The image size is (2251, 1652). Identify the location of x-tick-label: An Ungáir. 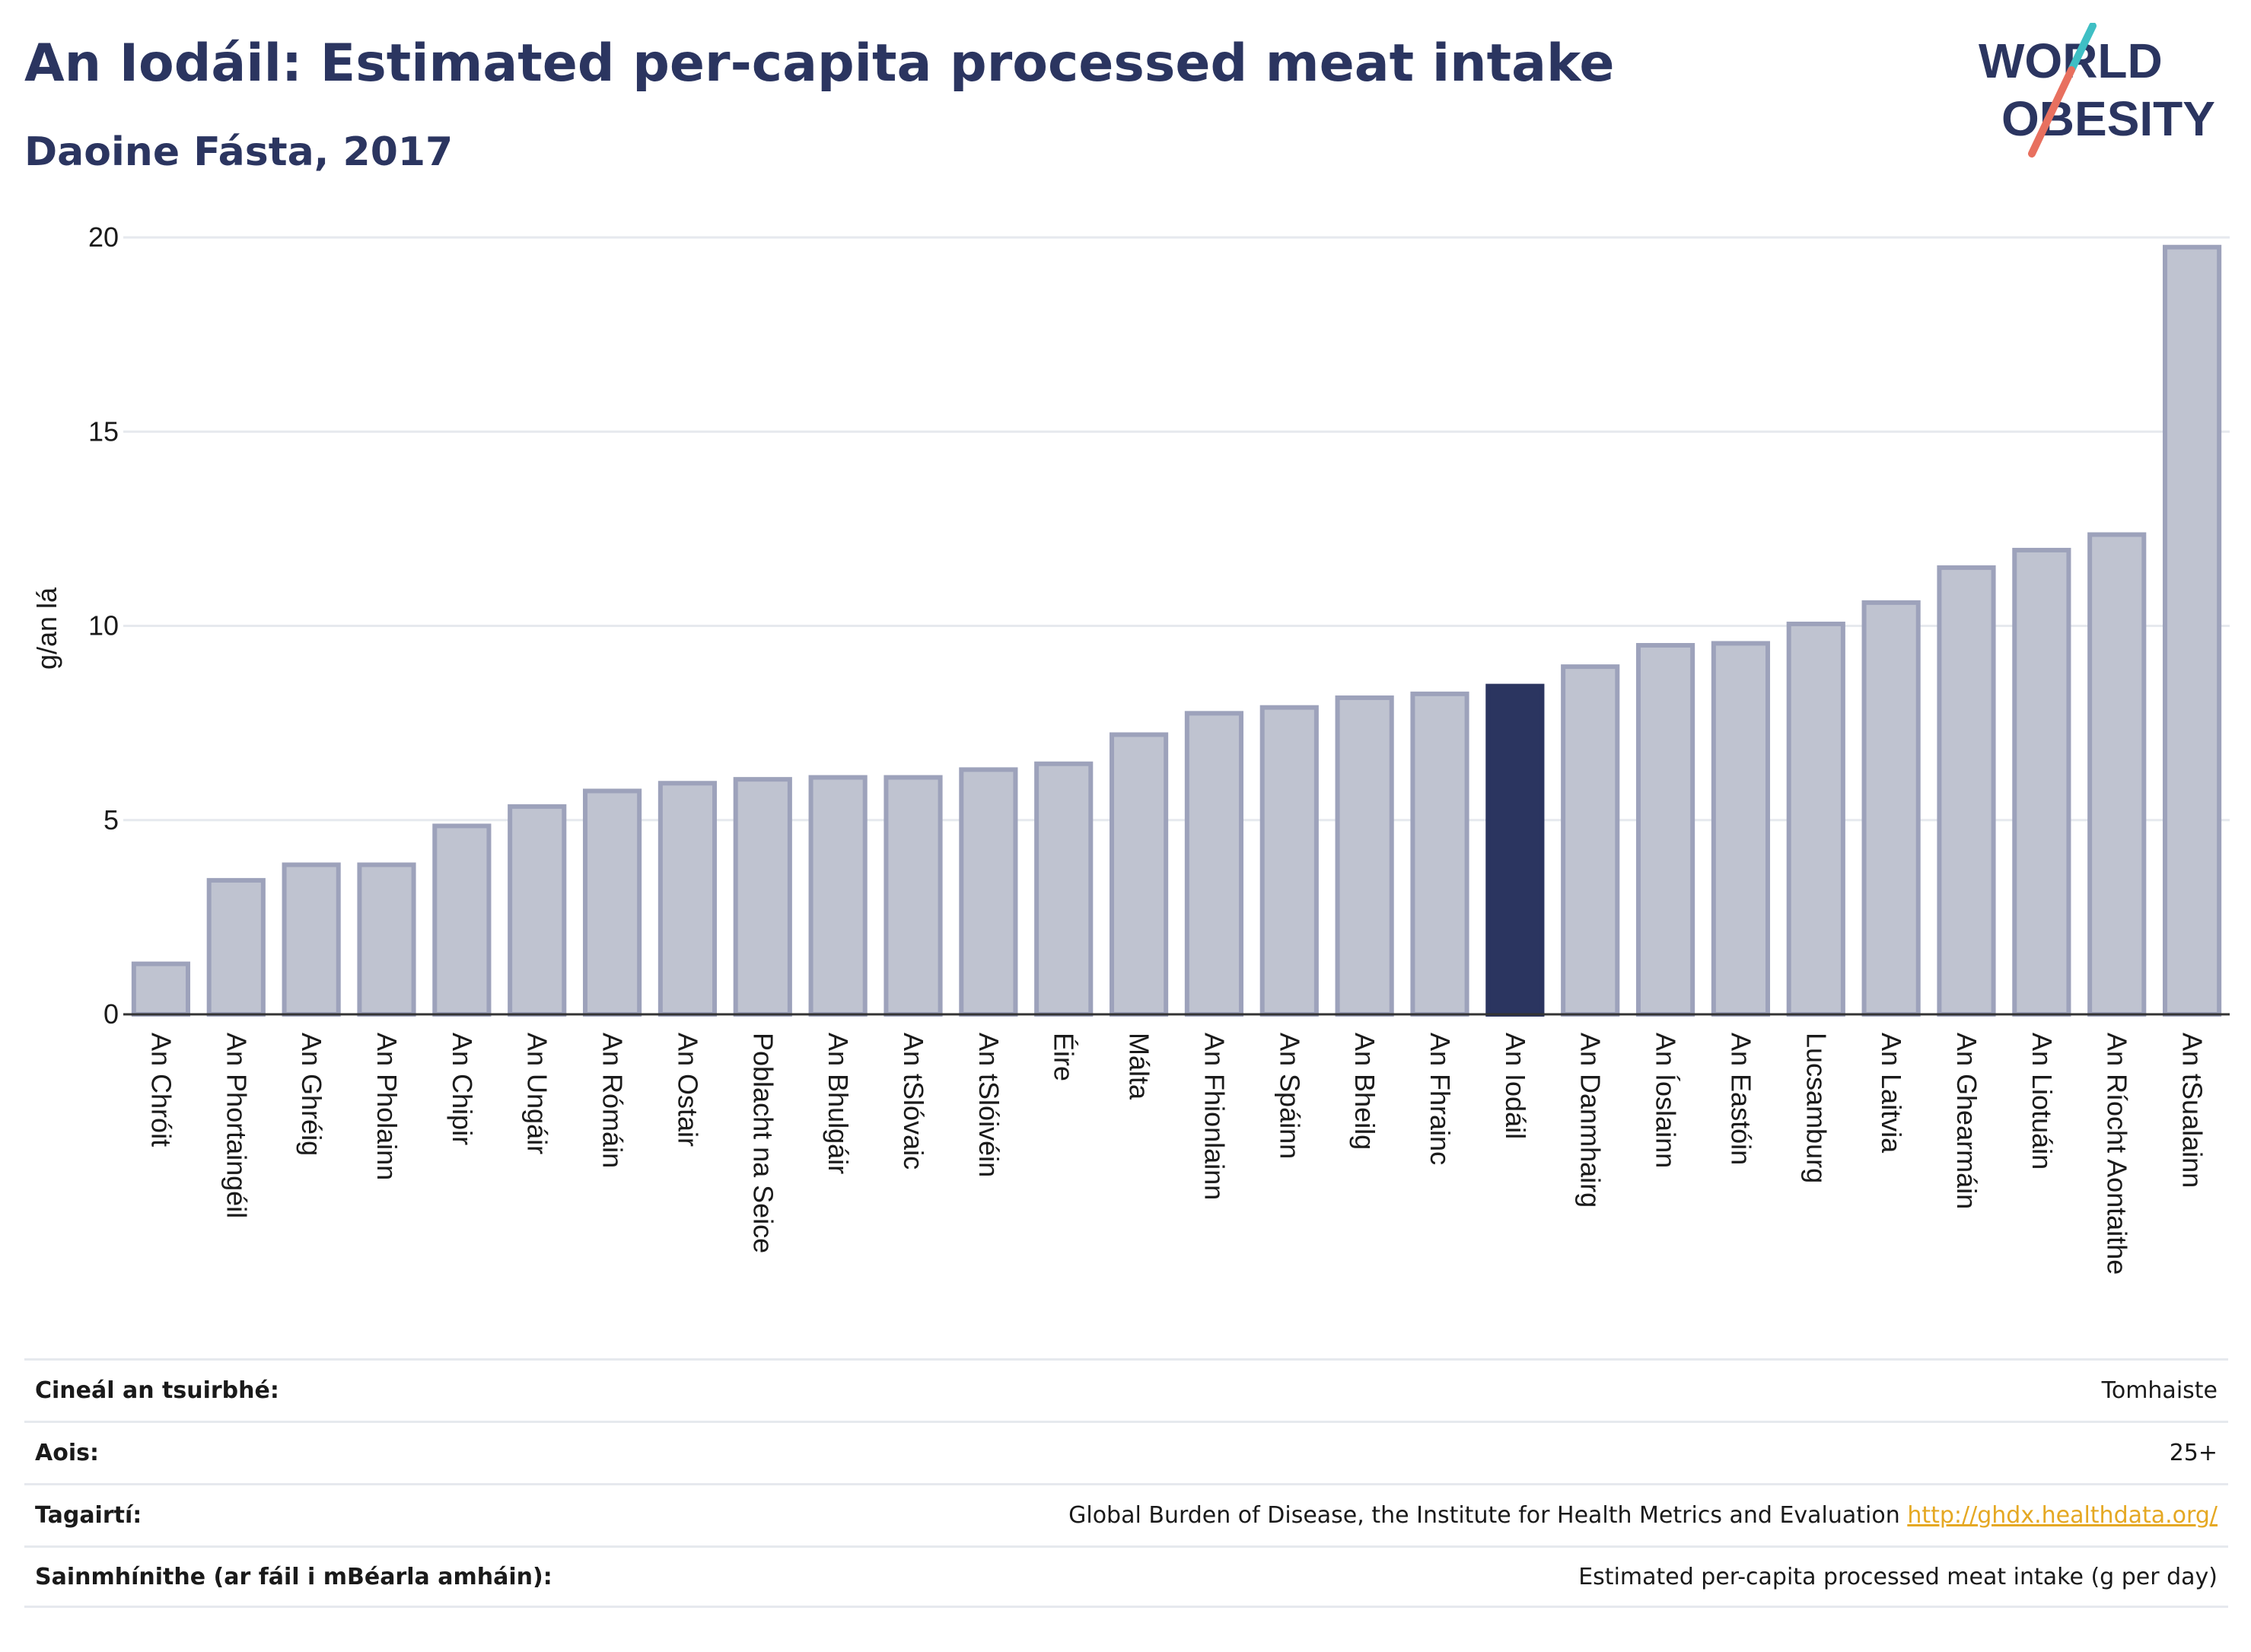
(537, 1093).